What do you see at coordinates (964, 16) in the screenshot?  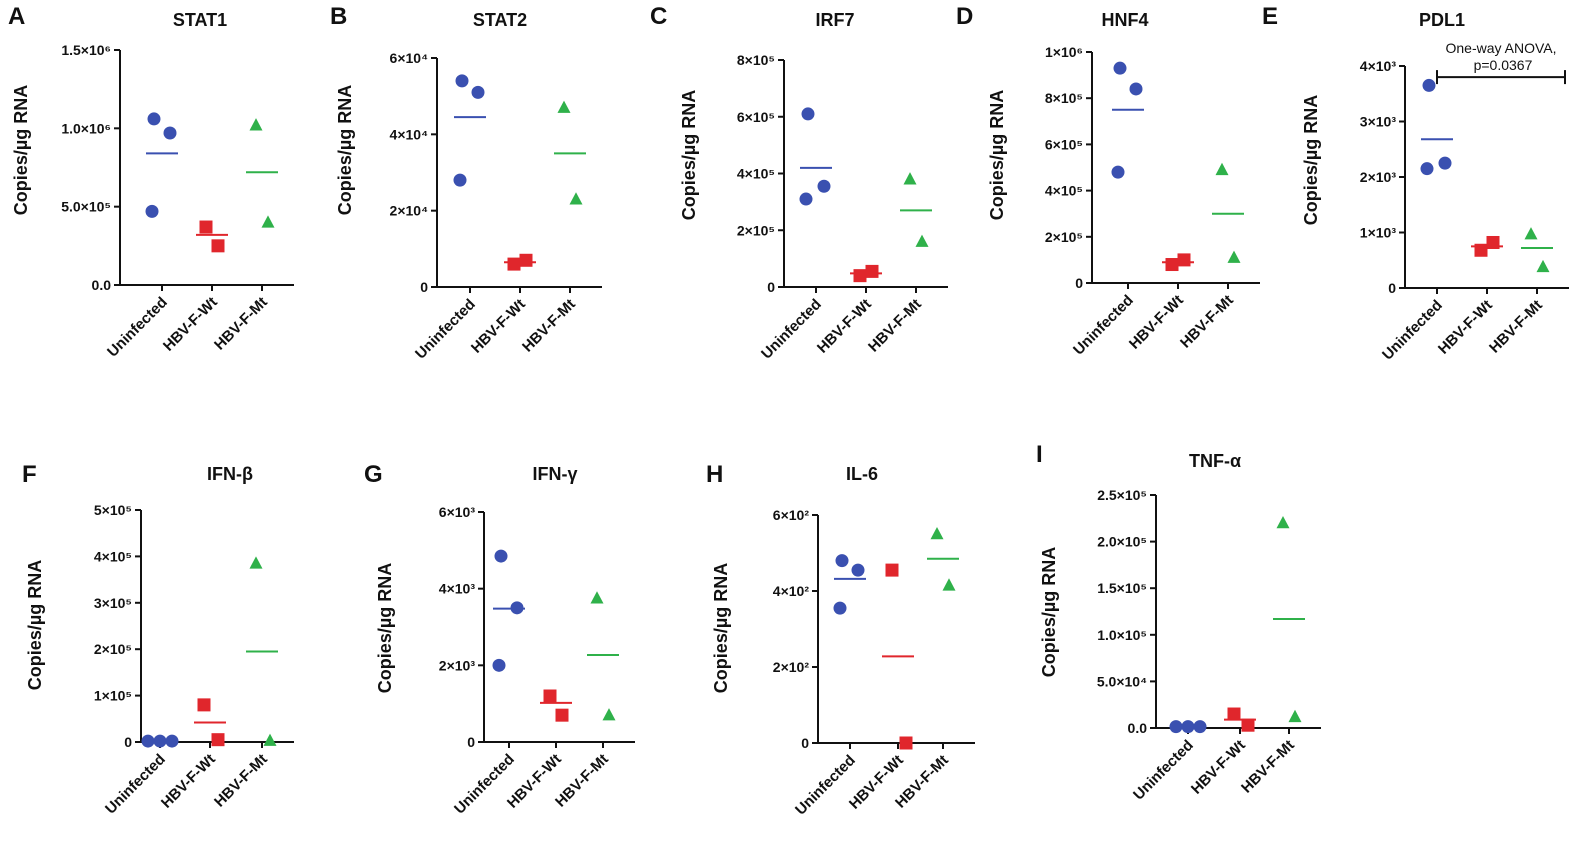 I see `panel-letter: D` at bounding box center [964, 16].